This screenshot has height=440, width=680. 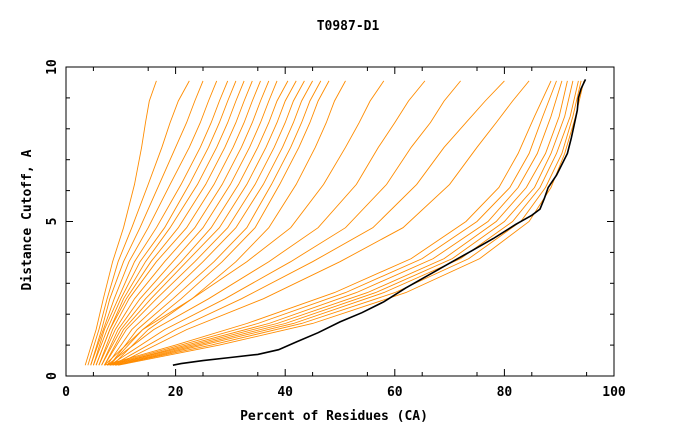 What do you see at coordinates (614, 392) in the screenshot?
I see `x-tick-label: 100` at bounding box center [614, 392].